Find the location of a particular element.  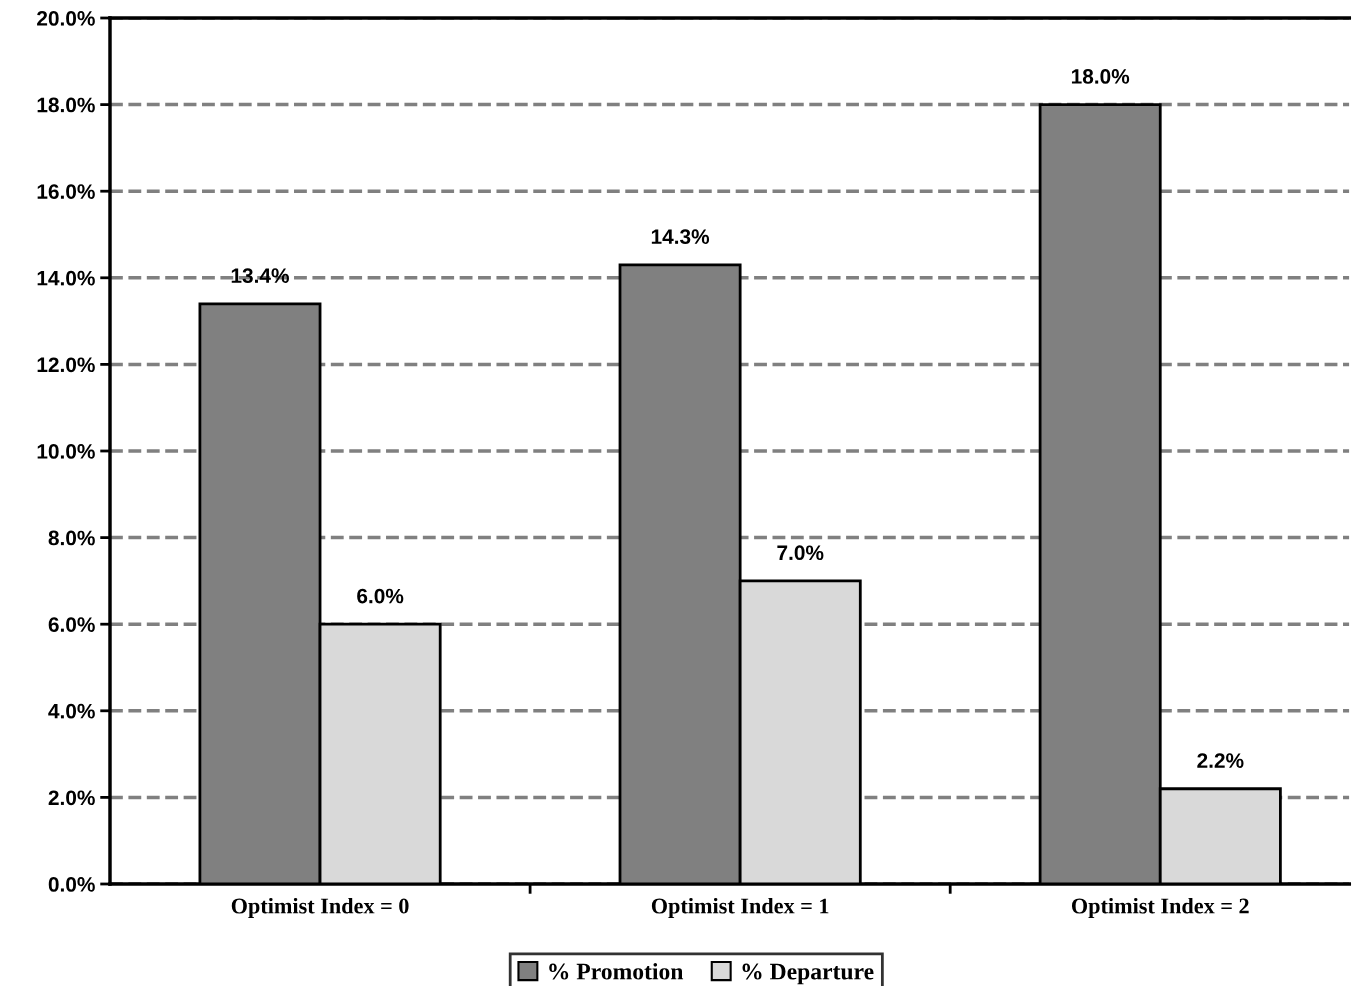

data-label: 14.3% is located at coordinates (680, 237).